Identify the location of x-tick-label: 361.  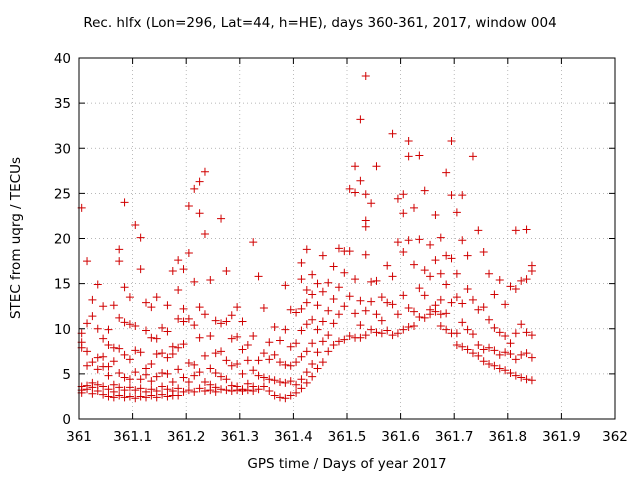
(79, 437).